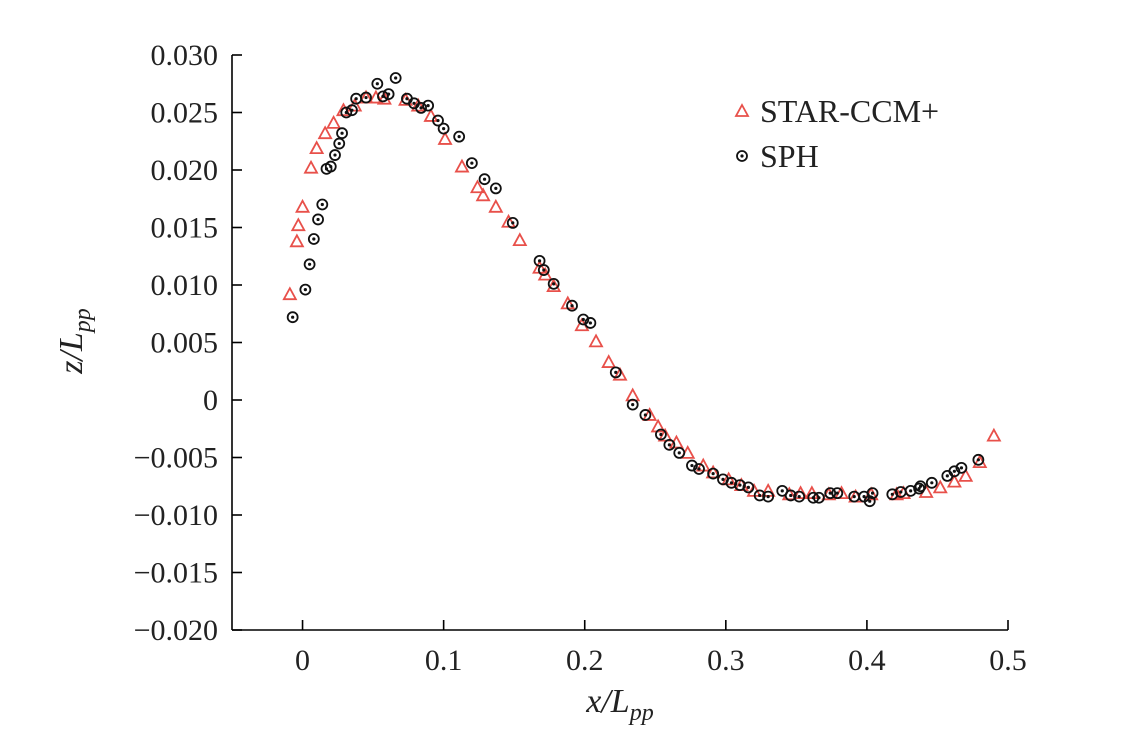  Describe the element at coordinates (176, 630) in the screenshot. I see `y-tick-label: −0.020` at that location.